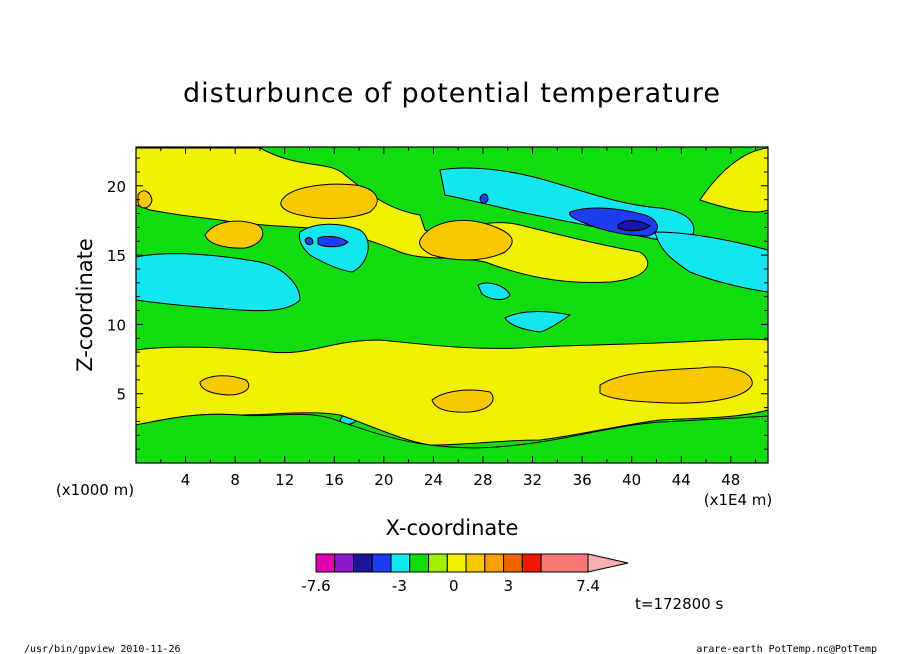 The height and width of the screenshot is (654, 904). Describe the element at coordinates (224, 385) in the screenshot. I see `patch-orange-f` at that location.